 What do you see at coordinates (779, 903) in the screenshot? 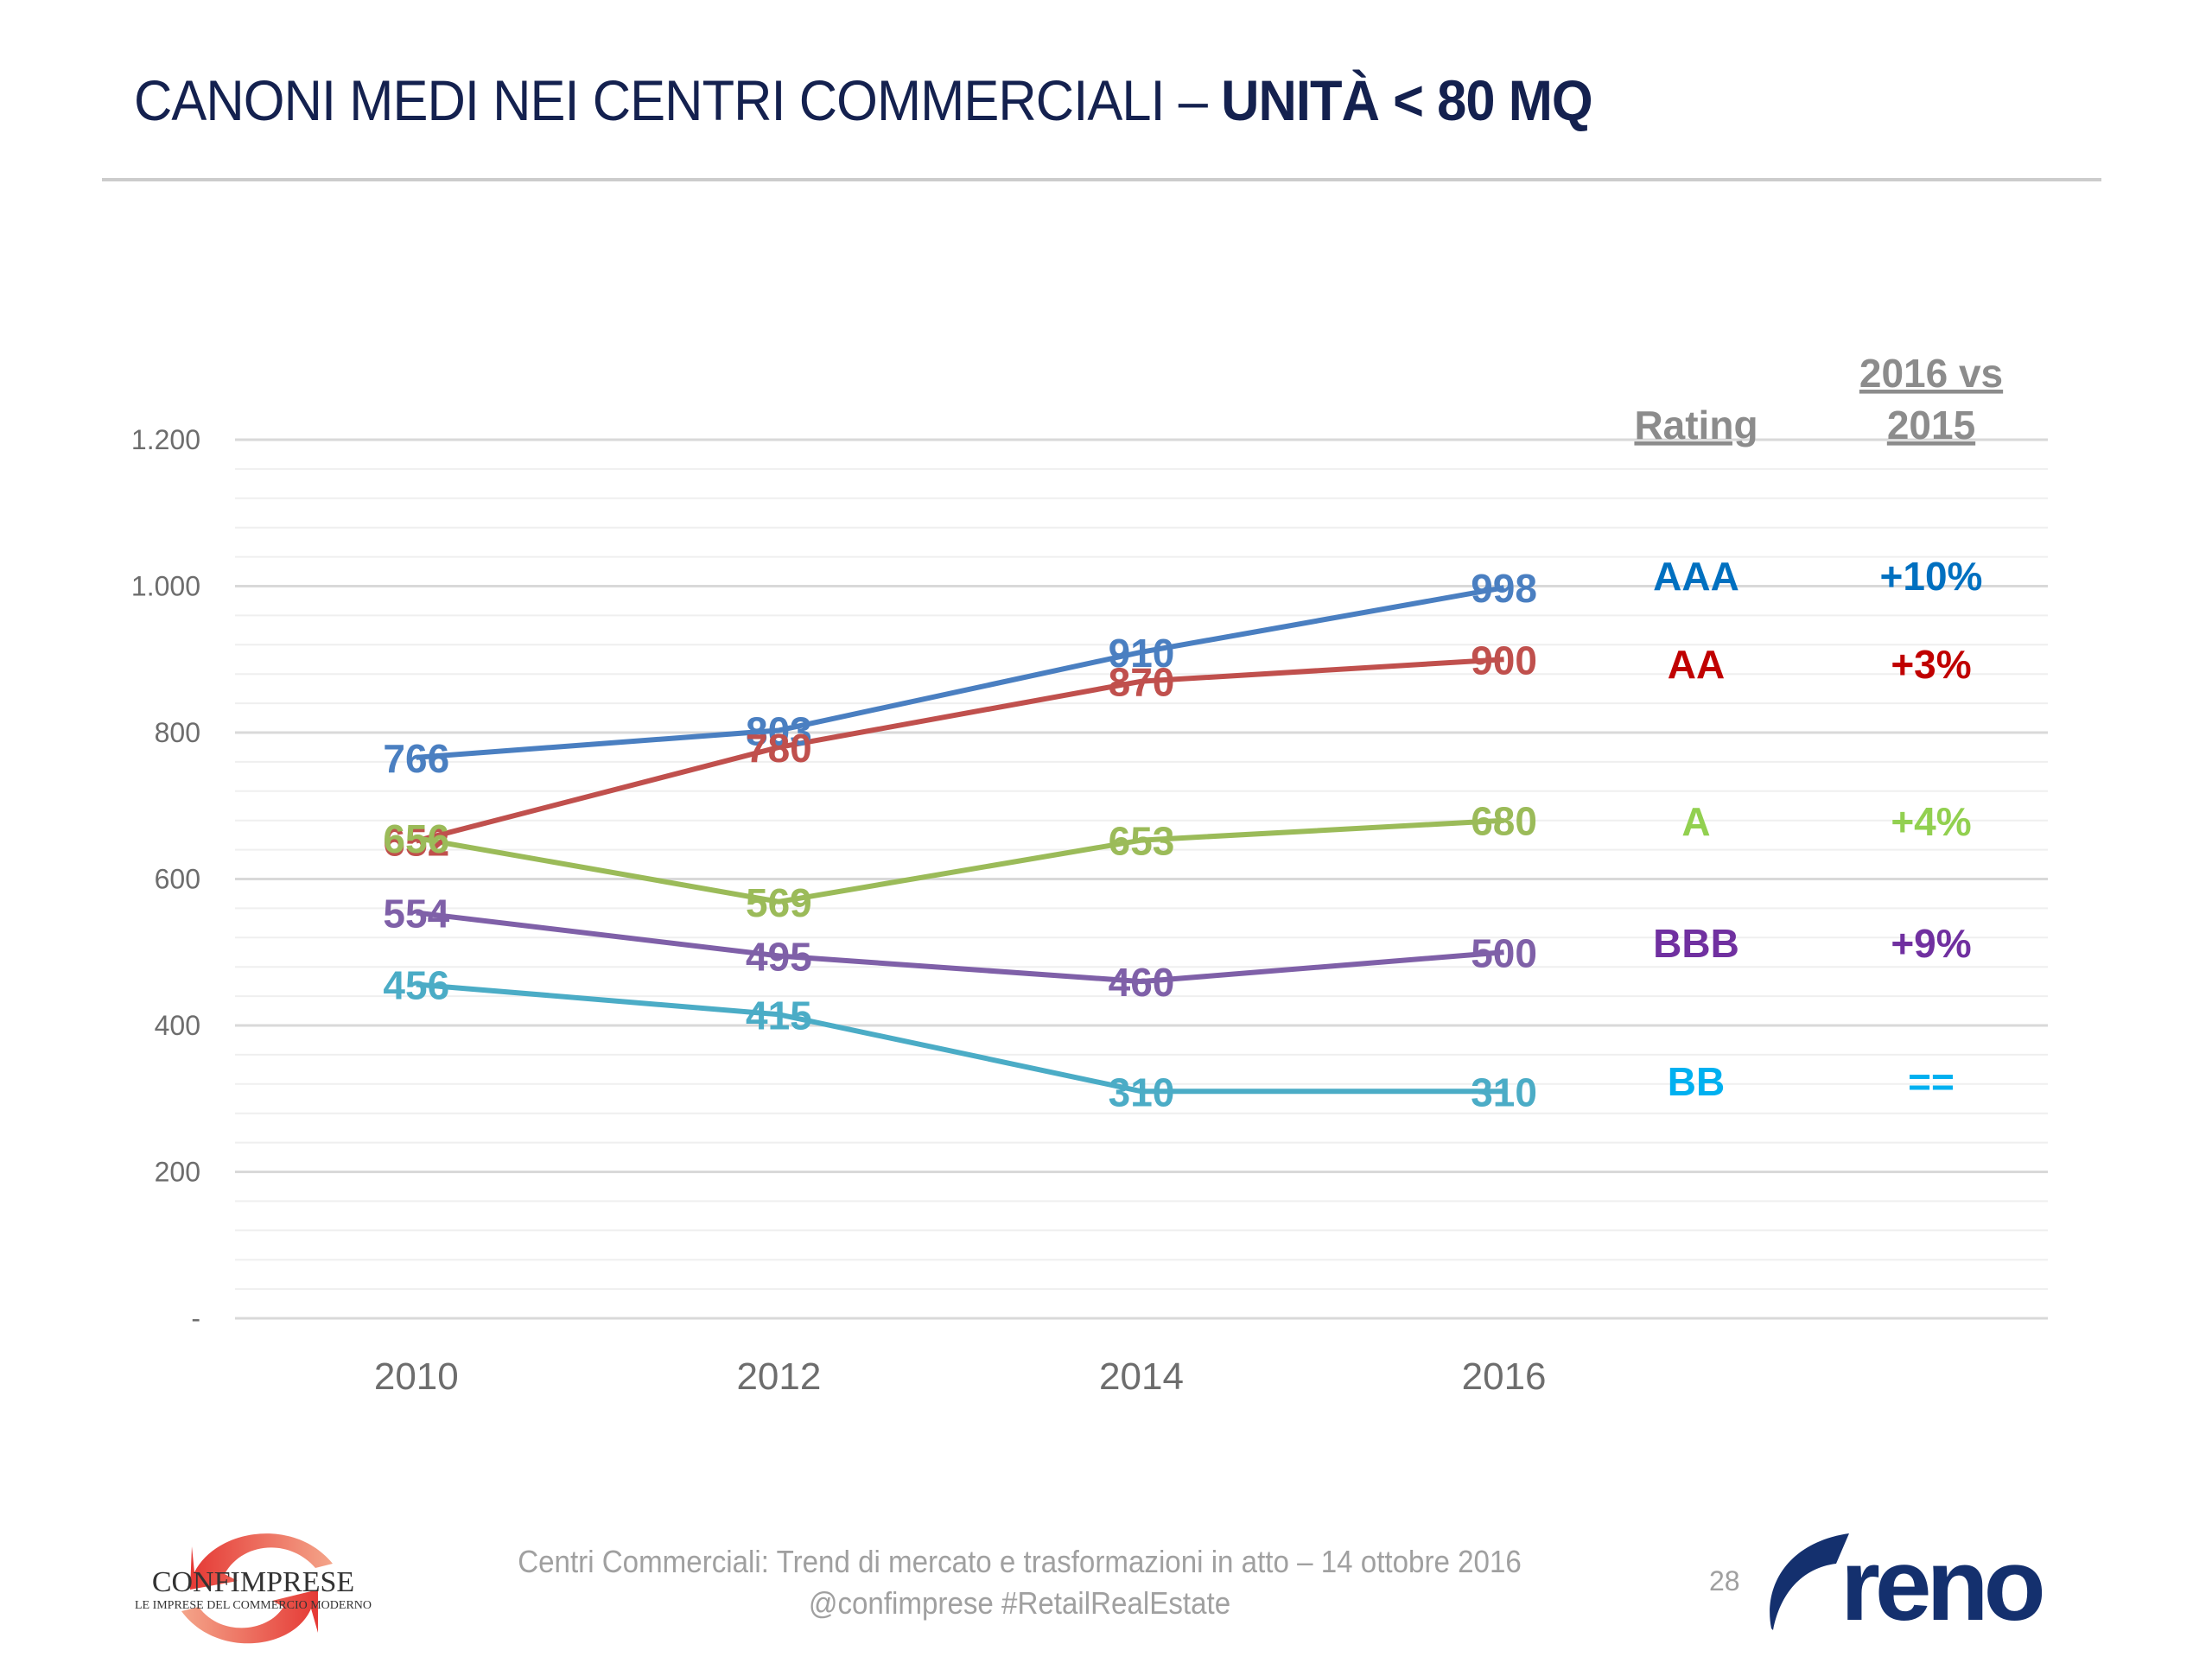
I see `data-label-a: 569` at bounding box center [779, 903].